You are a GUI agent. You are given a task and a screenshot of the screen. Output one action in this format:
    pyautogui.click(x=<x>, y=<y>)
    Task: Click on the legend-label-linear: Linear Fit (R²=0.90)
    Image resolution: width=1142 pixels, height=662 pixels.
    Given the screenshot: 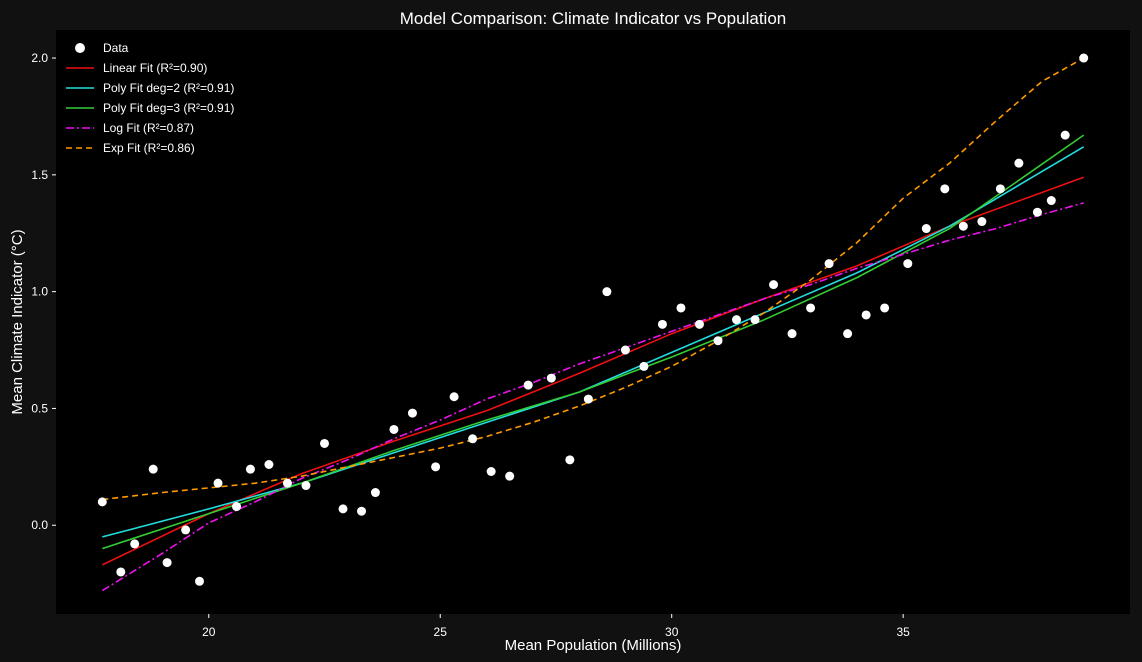 What is the action you would take?
    pyautogui.click(x=155, y=68)
    